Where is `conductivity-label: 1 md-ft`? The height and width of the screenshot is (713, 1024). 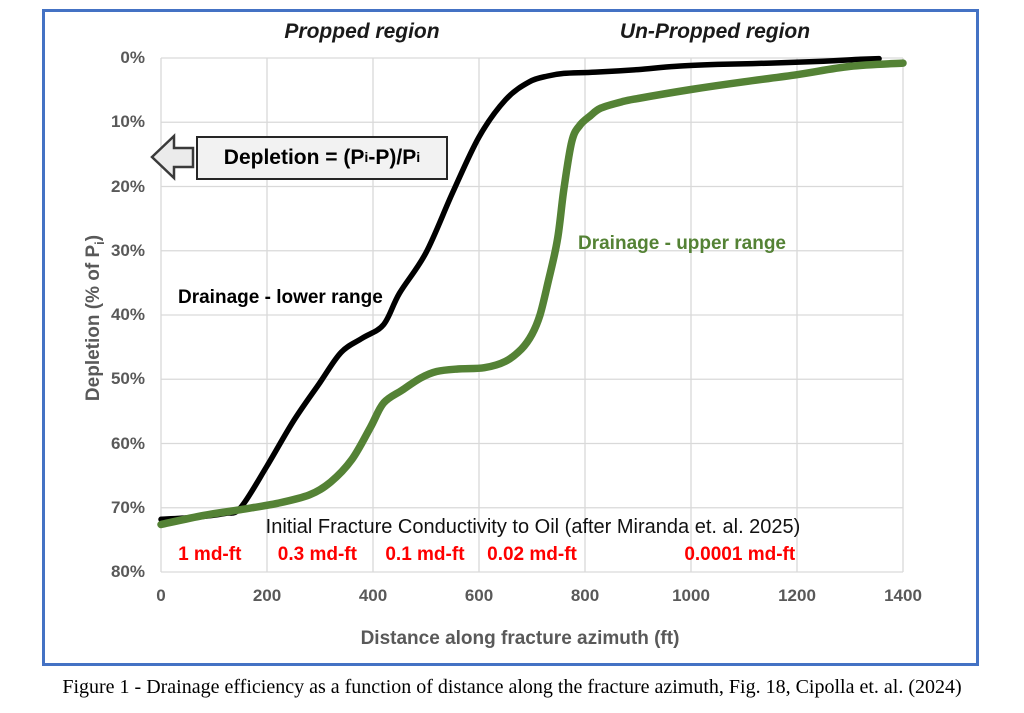
conductivity-label: 1 md-ft is located at coordinates (210, 554).